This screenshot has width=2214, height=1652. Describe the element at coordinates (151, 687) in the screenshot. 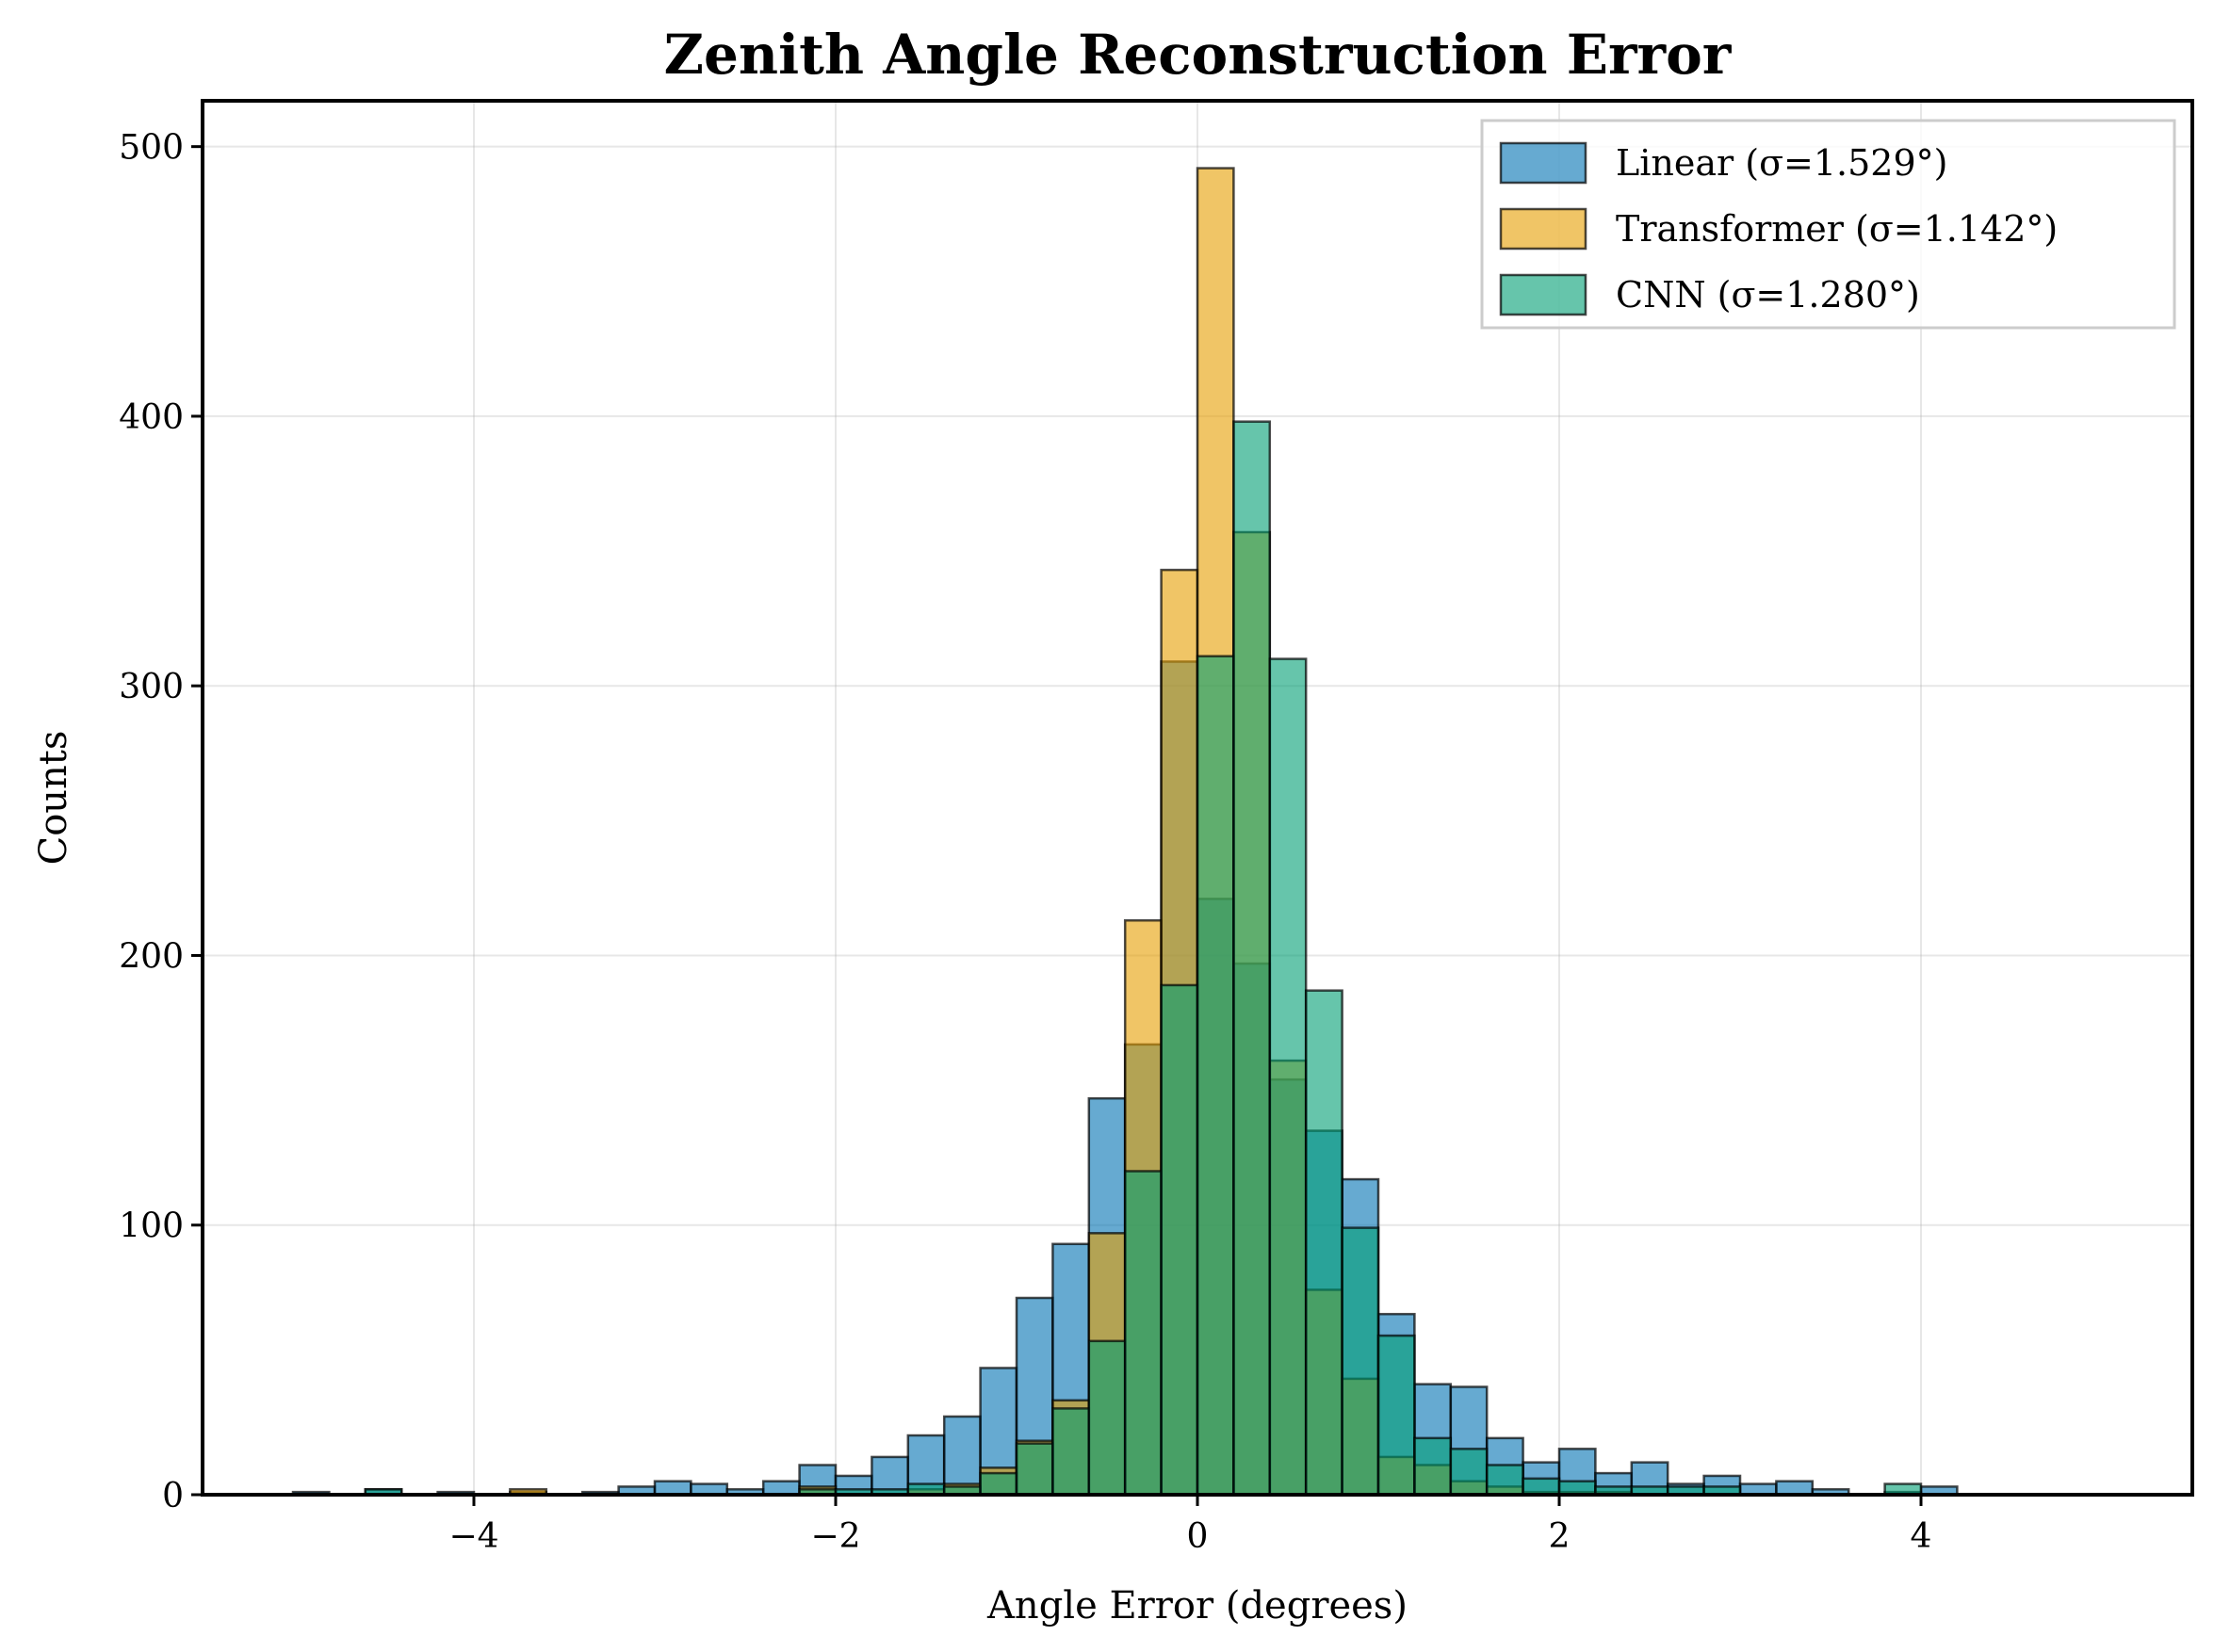

I see `y-tick-label: 300` at that location.